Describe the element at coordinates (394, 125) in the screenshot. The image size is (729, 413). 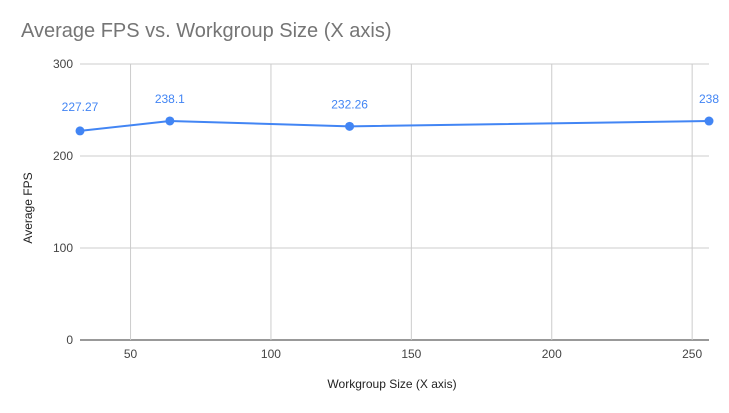
I see `series-line` at that location.